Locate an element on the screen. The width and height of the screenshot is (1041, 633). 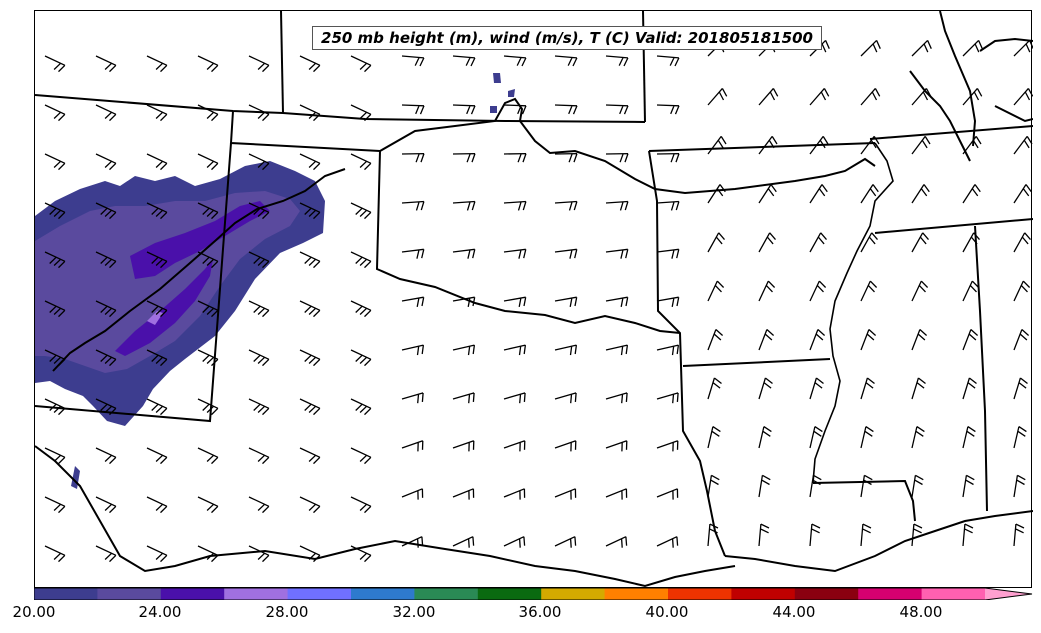
mississippi-alabama-border is located at coordinates (981, 368).